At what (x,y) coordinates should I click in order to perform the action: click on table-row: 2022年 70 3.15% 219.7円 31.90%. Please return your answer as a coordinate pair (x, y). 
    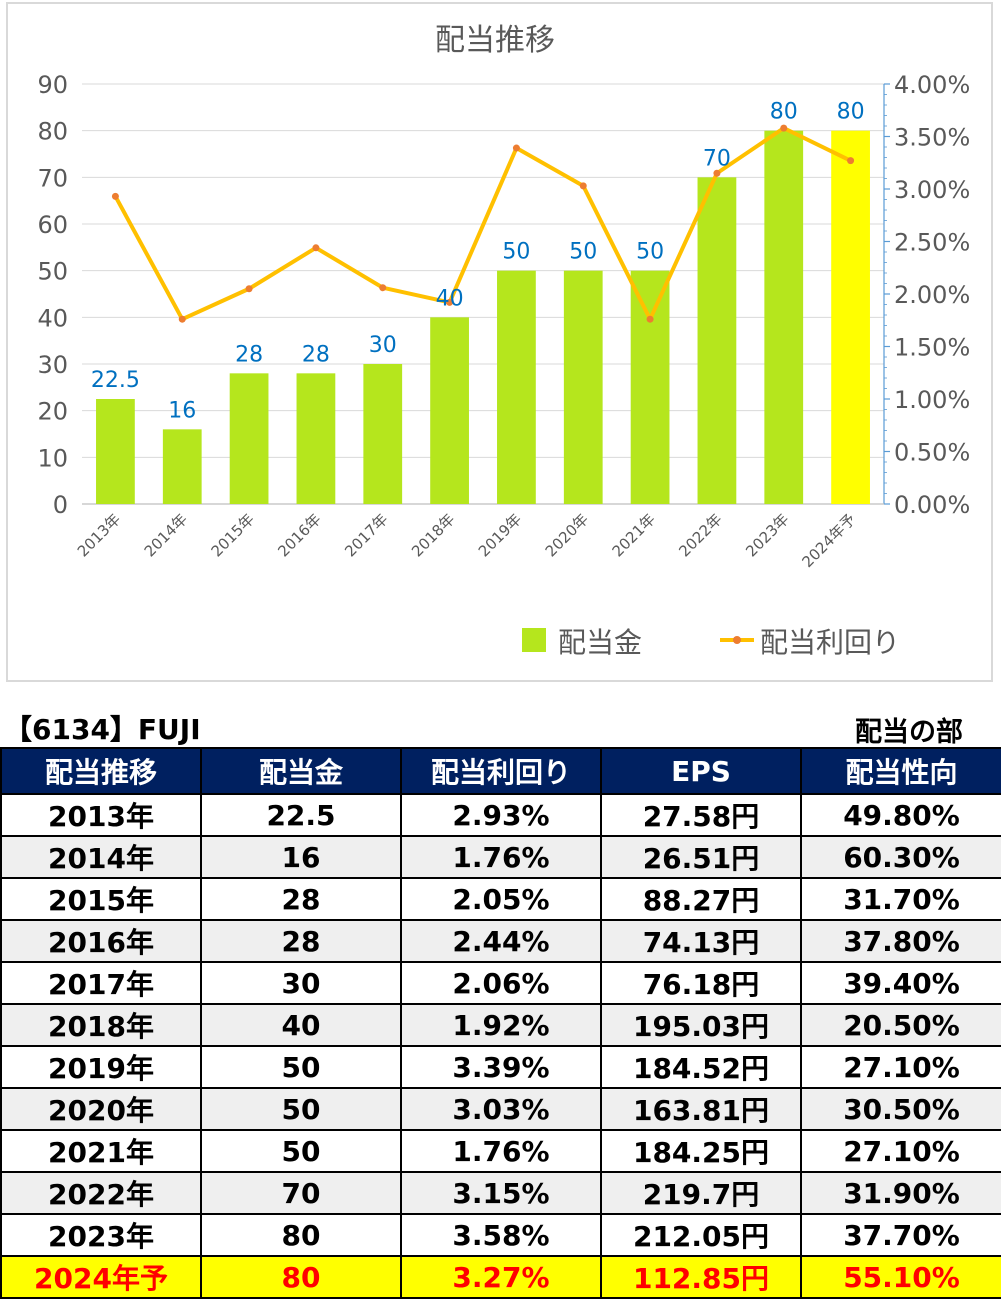
    Looking at the image, I should click on (500, 1193).